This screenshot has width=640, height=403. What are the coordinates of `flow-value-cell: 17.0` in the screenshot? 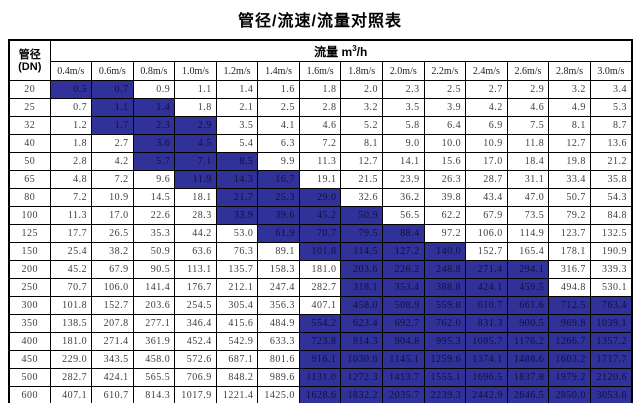 It's located at (112, 215).